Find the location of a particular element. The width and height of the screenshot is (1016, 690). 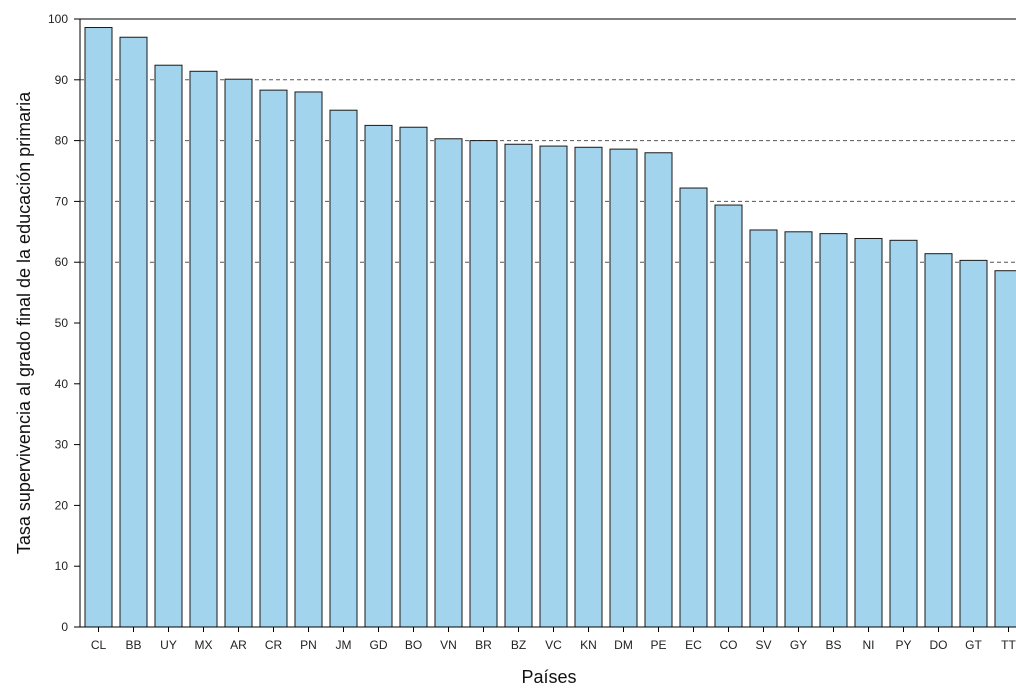

y-tick-label-100: 100 is located at coordinates (58, 19).